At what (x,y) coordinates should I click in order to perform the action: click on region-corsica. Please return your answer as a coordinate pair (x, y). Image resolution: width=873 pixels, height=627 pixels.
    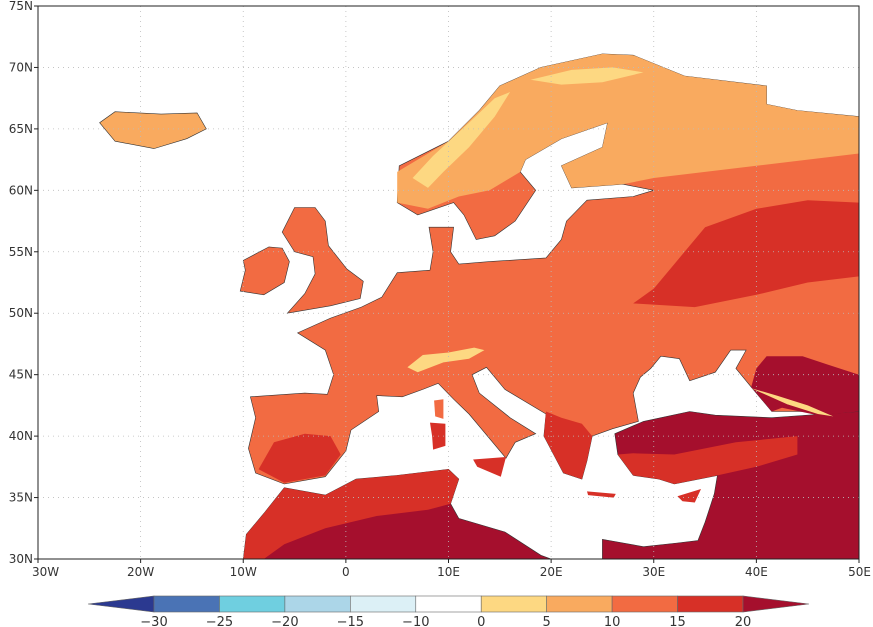
    Looking at the image, I should click on (439, 409).